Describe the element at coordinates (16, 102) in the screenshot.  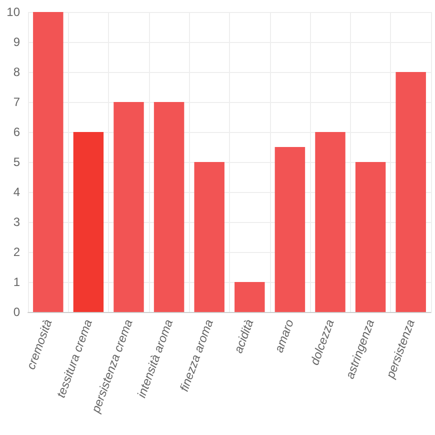
I see `y-tick-label: 7` at that location.